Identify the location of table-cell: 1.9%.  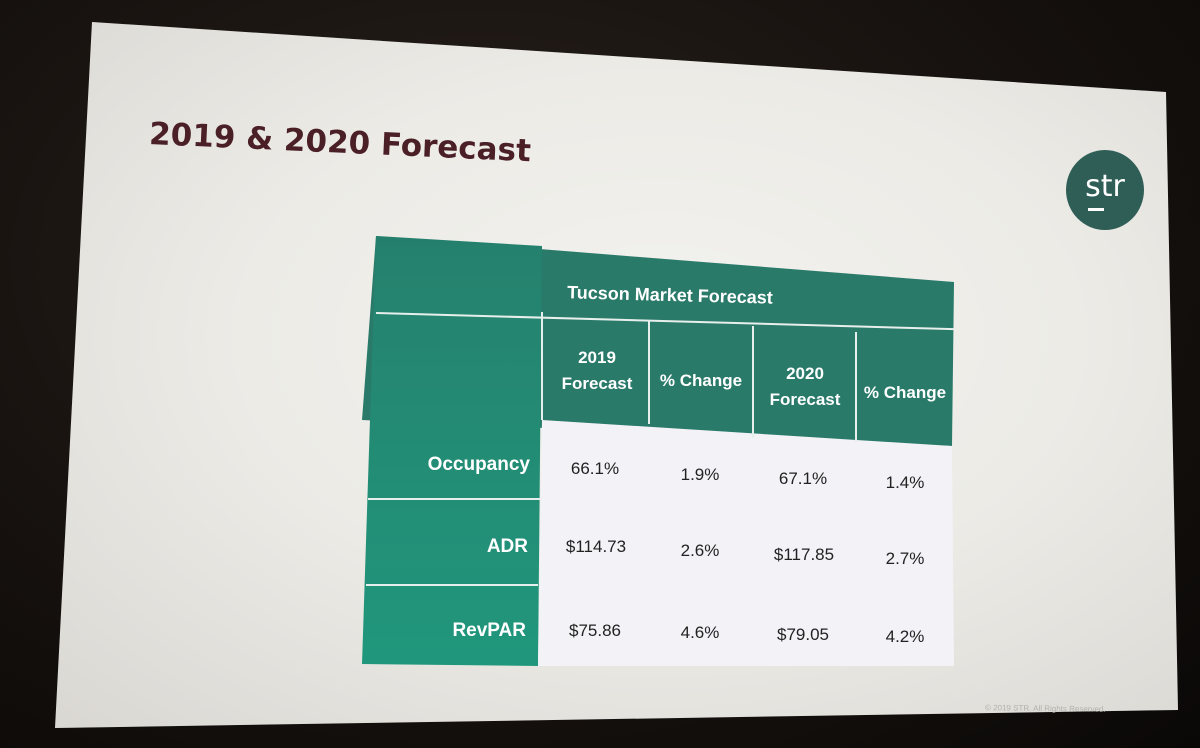
(700, 474).